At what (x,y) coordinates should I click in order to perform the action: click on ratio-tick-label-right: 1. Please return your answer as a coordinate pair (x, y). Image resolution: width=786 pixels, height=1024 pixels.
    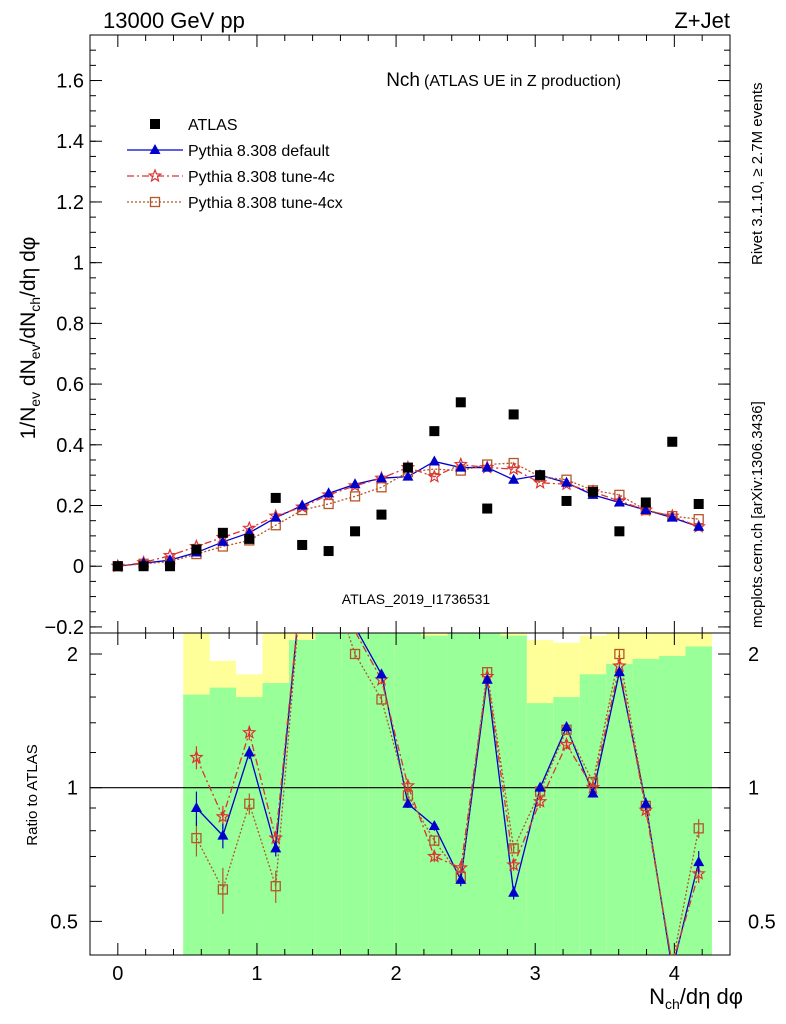
    Looking at the image, I should click on (753, 789).